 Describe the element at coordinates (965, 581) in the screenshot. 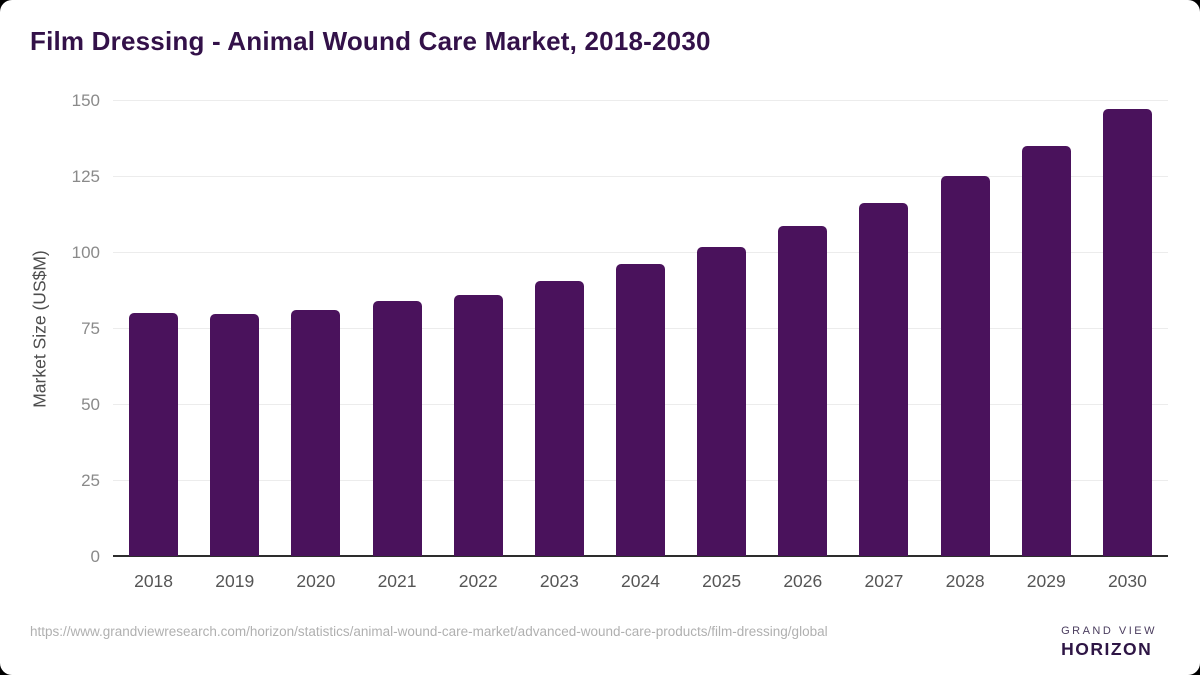

I see `x-tick-label: 2028` at that location.